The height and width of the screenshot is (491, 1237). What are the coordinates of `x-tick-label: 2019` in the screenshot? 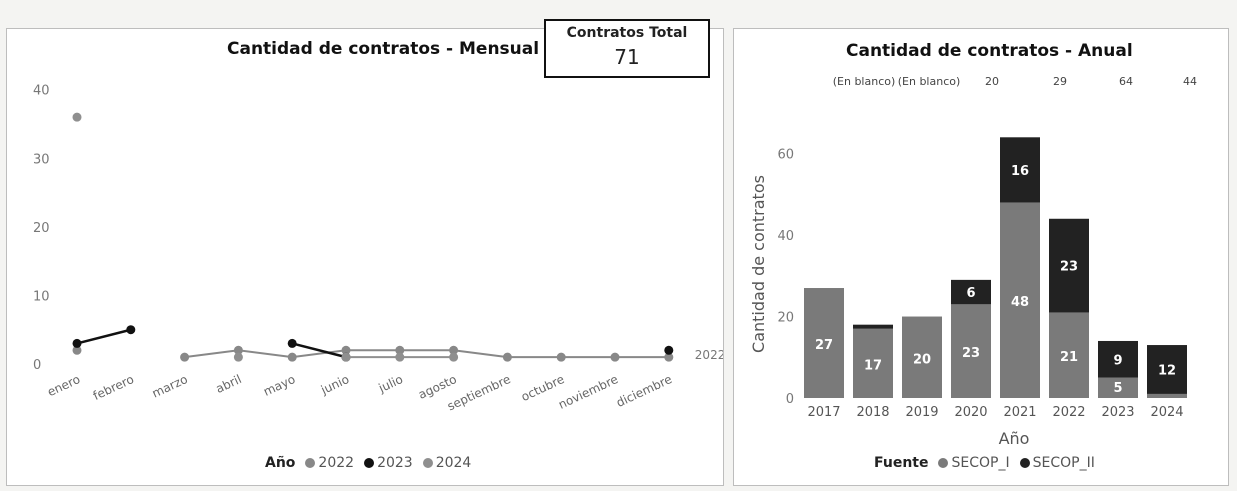 It's located at (921, 412).